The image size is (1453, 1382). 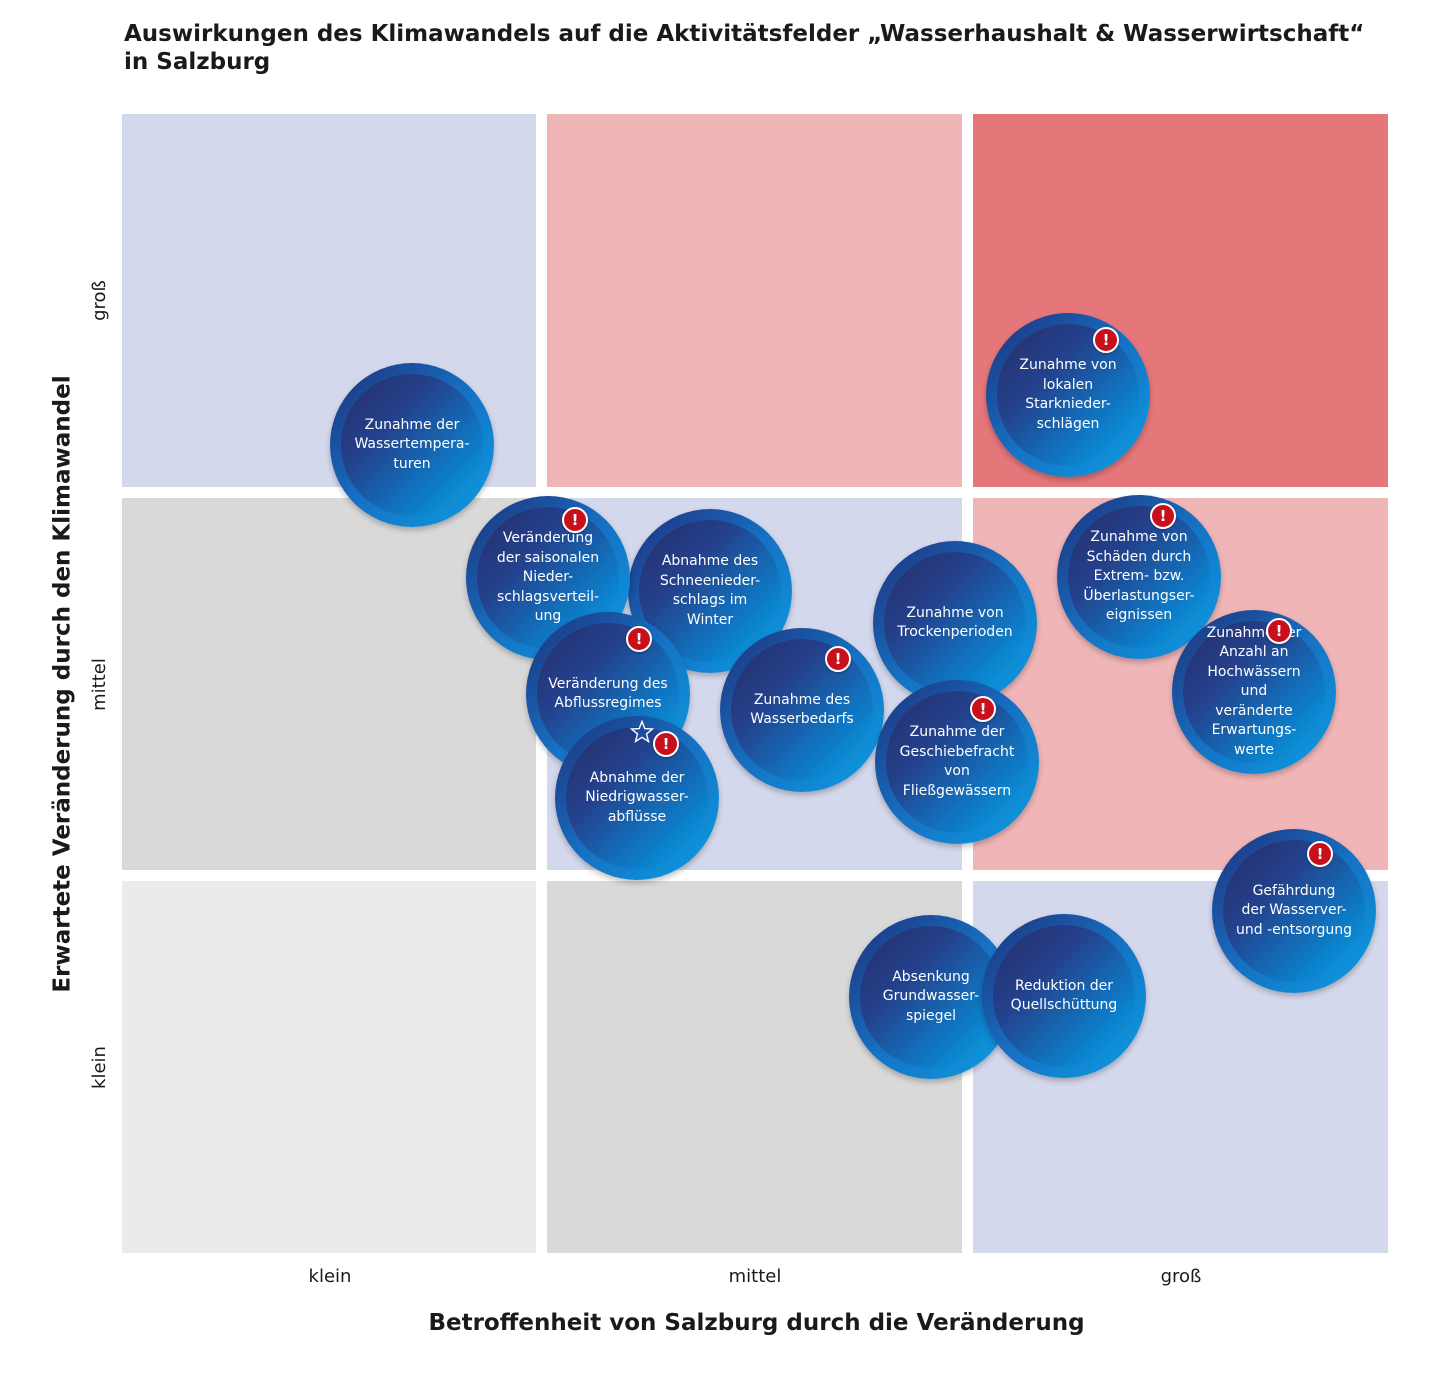 I want to click on bubble-wasserbedarf: Zunahme des Wasserbedarfs !, so click(x=802, y=710).